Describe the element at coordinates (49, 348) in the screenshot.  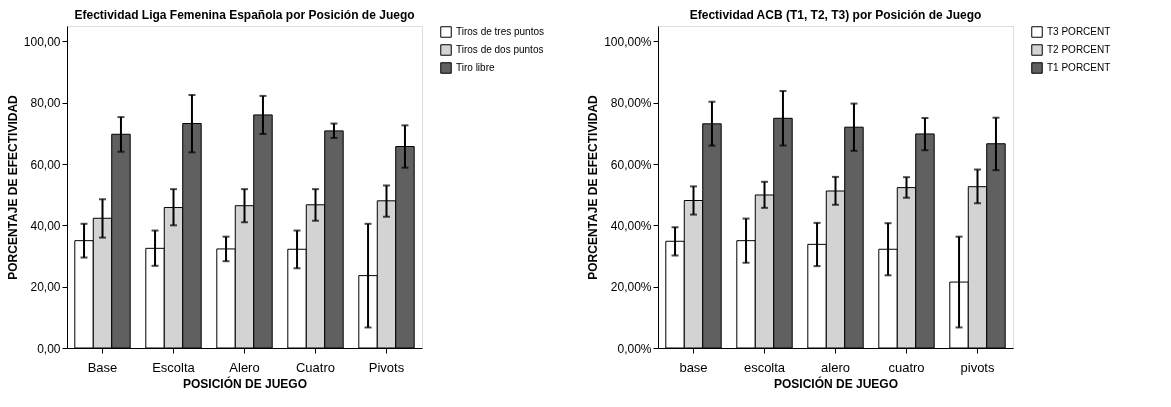
I see `y-tick-label: 0,00` at that location.